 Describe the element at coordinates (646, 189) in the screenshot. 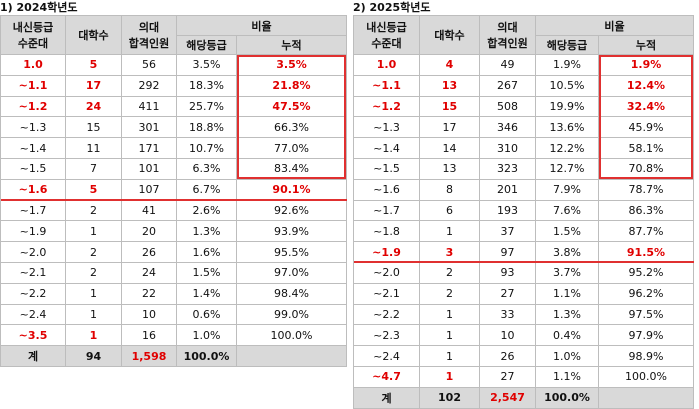

I see `cumulative-cell: 78.7%` at that location.